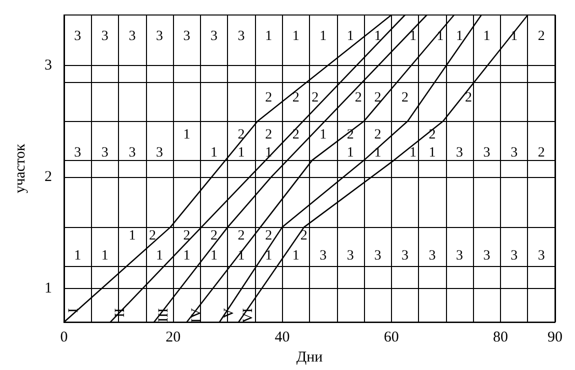  What do you see at coordinates (555, 338) in the screenshot?
I see `x-tick-label: 90` at bounding box center [555, 338].